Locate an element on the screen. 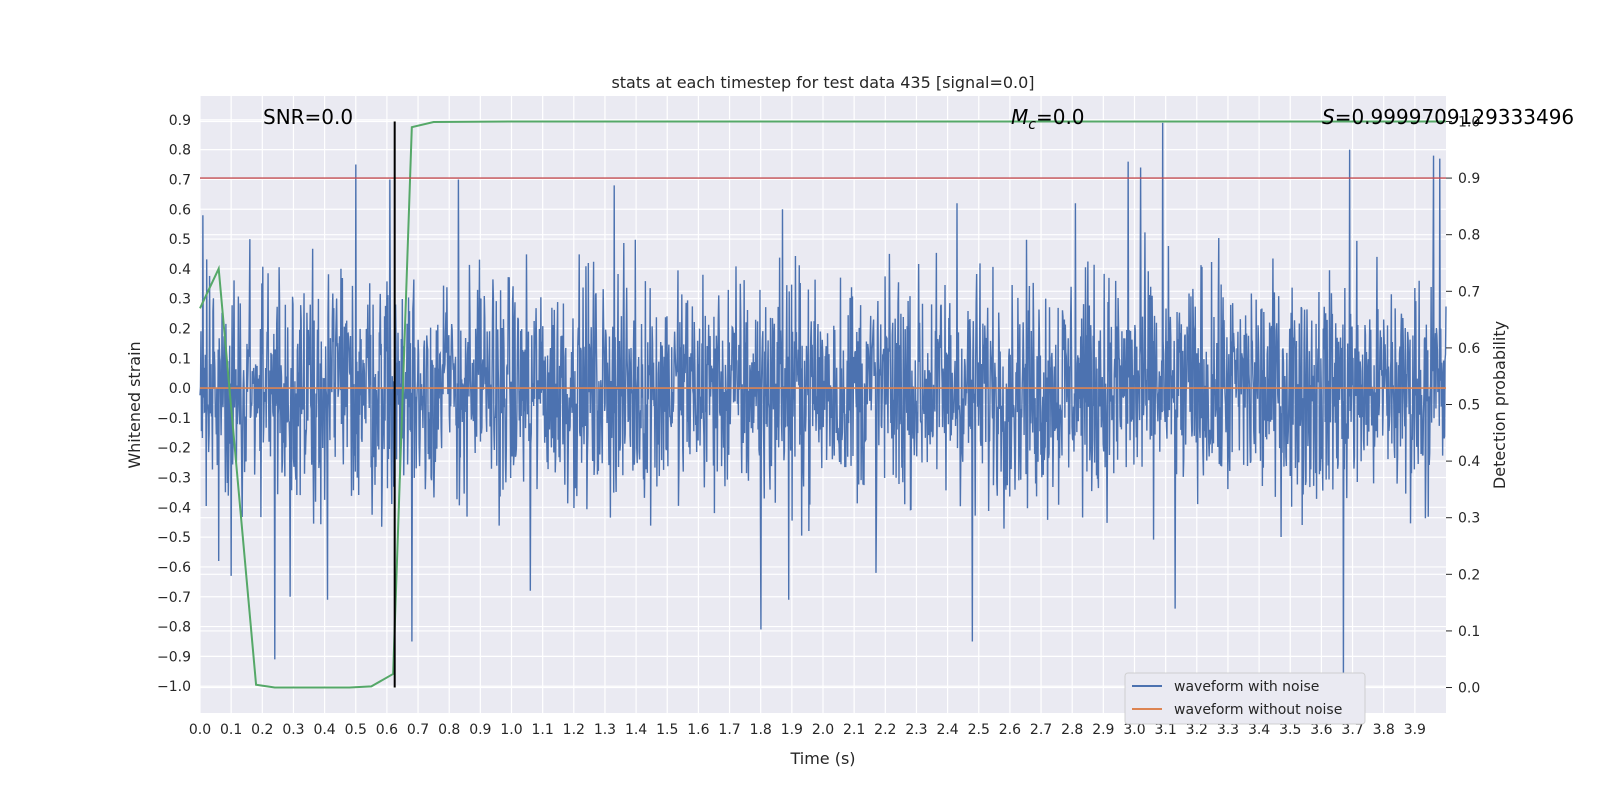 This screenshot has width=1600, height=800. x-tick-label: 0.3 is located at coordinates (293, 730).